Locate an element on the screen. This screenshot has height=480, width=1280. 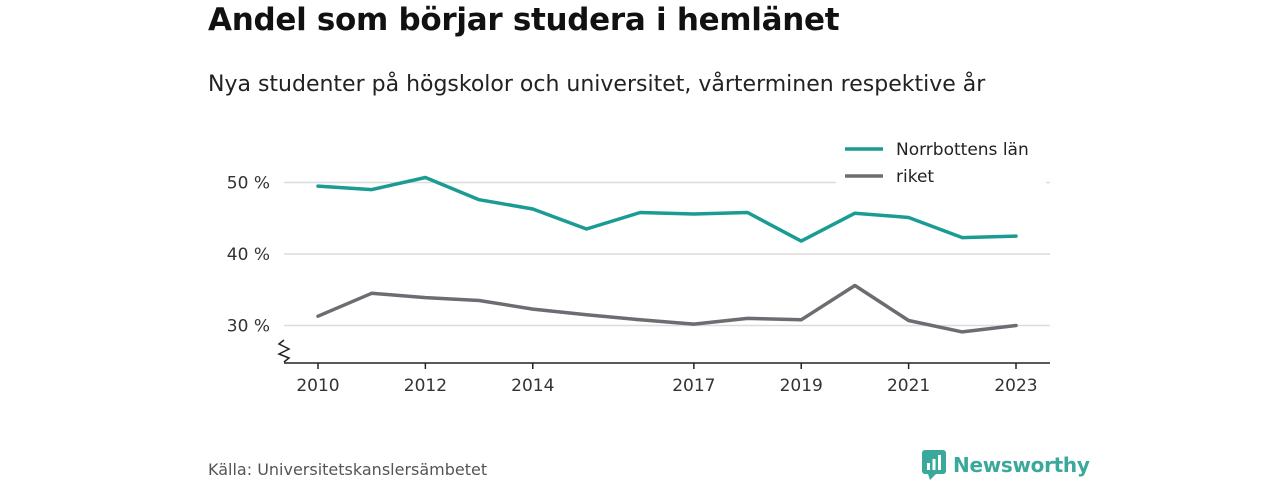
x-tick-label: 2021 is located at coordinates (908, 386).